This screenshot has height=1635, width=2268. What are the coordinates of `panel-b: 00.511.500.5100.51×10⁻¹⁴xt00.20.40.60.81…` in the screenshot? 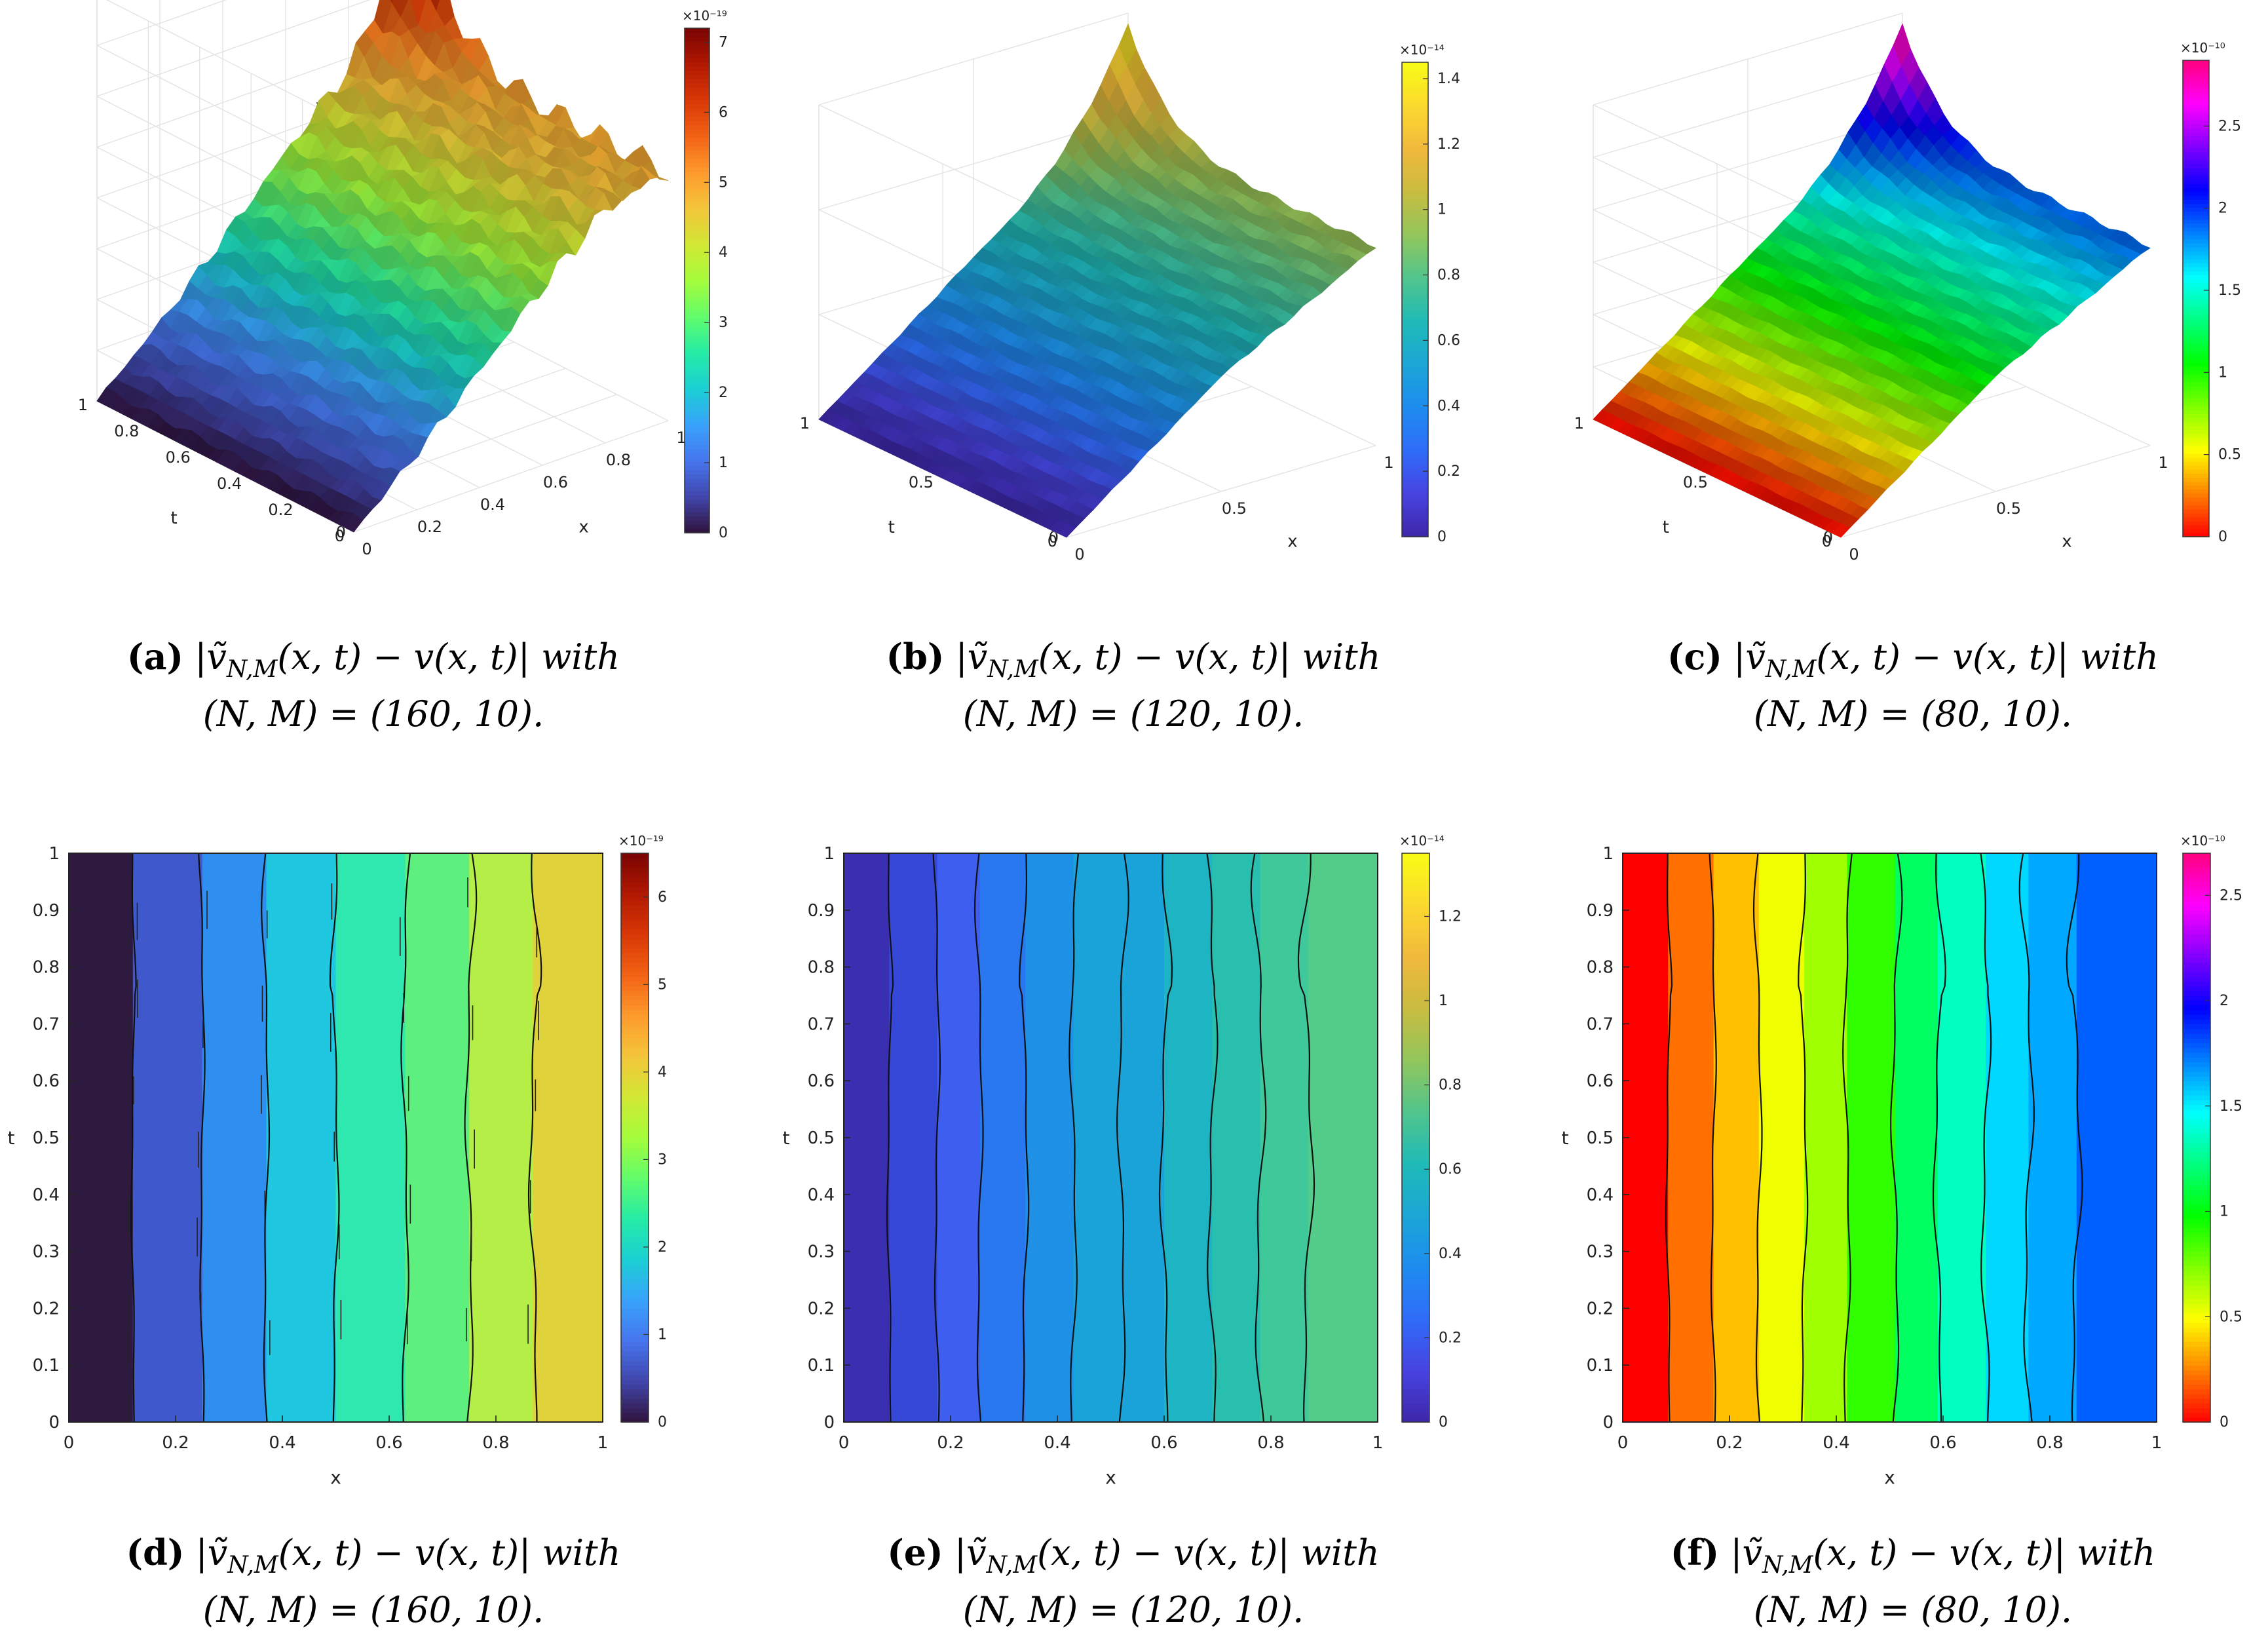 It's located at (1130, 288).